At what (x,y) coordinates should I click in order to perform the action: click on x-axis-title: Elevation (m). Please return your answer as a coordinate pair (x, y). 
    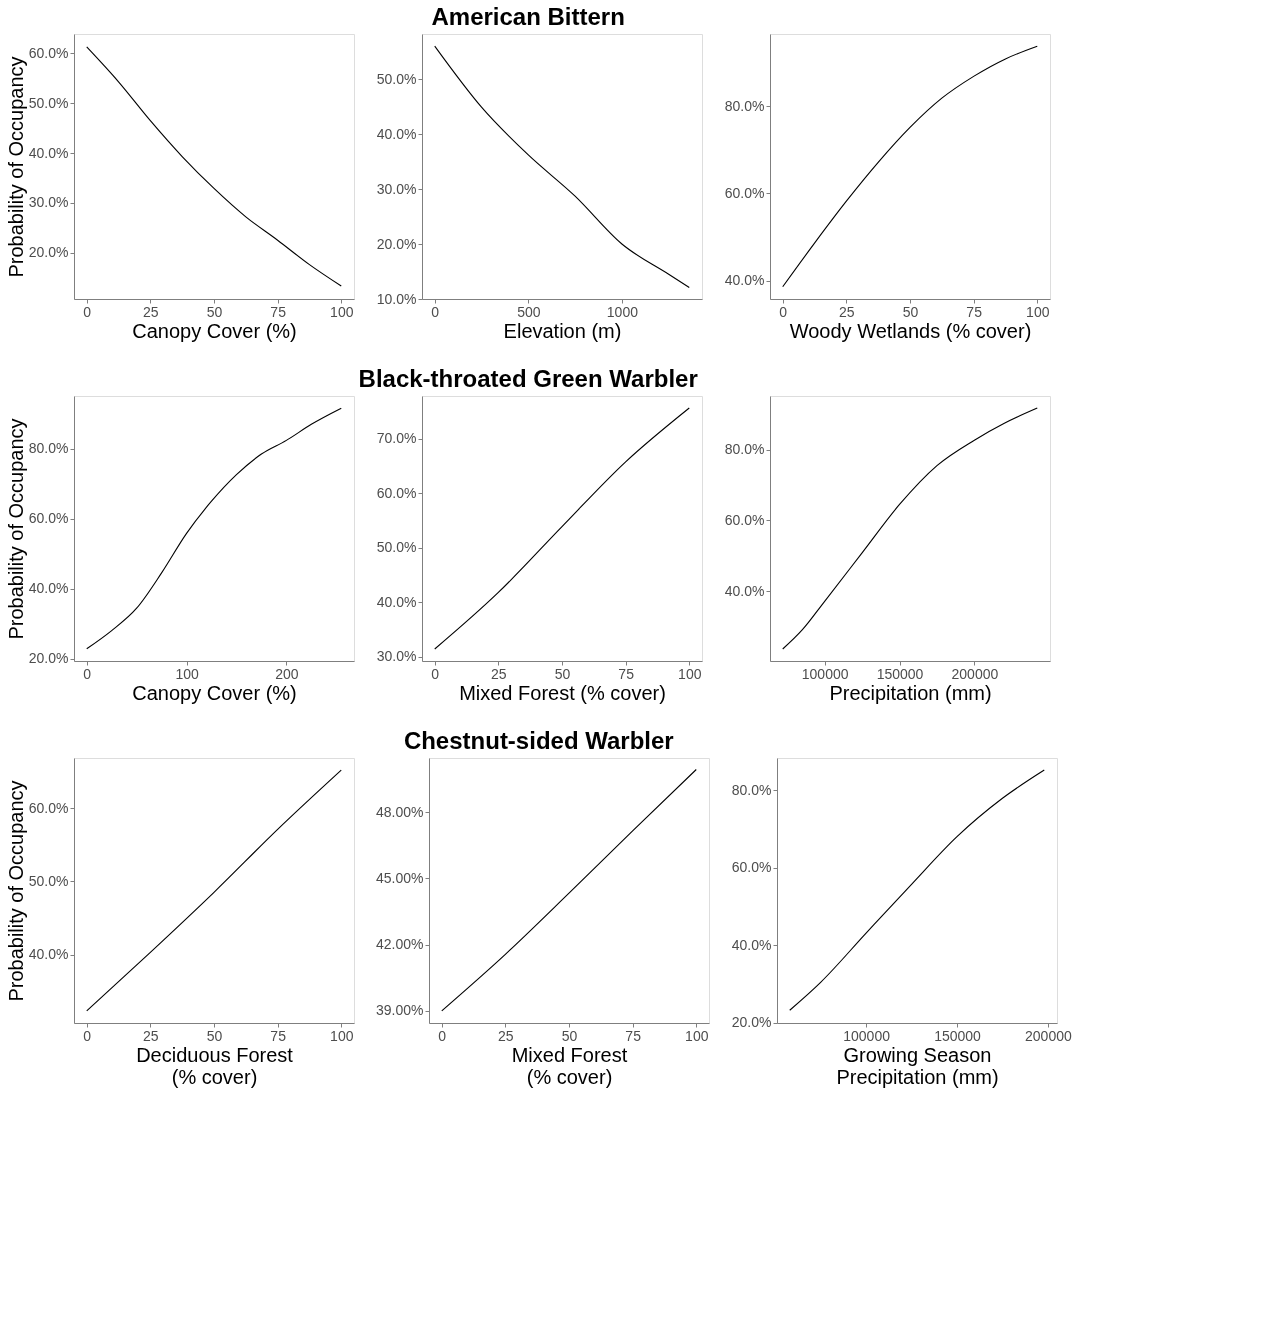
    Looking at the image, I should click on (562, 330).